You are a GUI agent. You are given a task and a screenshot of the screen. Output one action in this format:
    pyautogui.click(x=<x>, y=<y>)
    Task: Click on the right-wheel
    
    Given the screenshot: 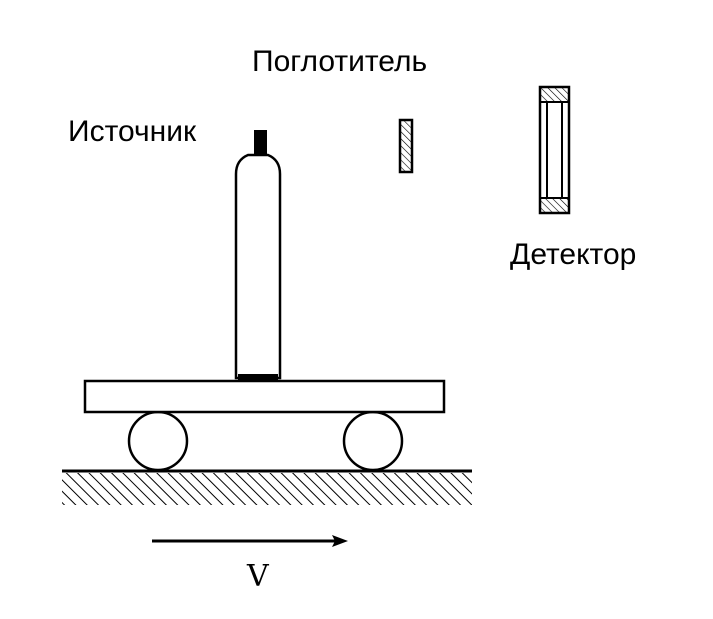 What is the action you would take?
    pyautogui.click(x=373, y=441)
    